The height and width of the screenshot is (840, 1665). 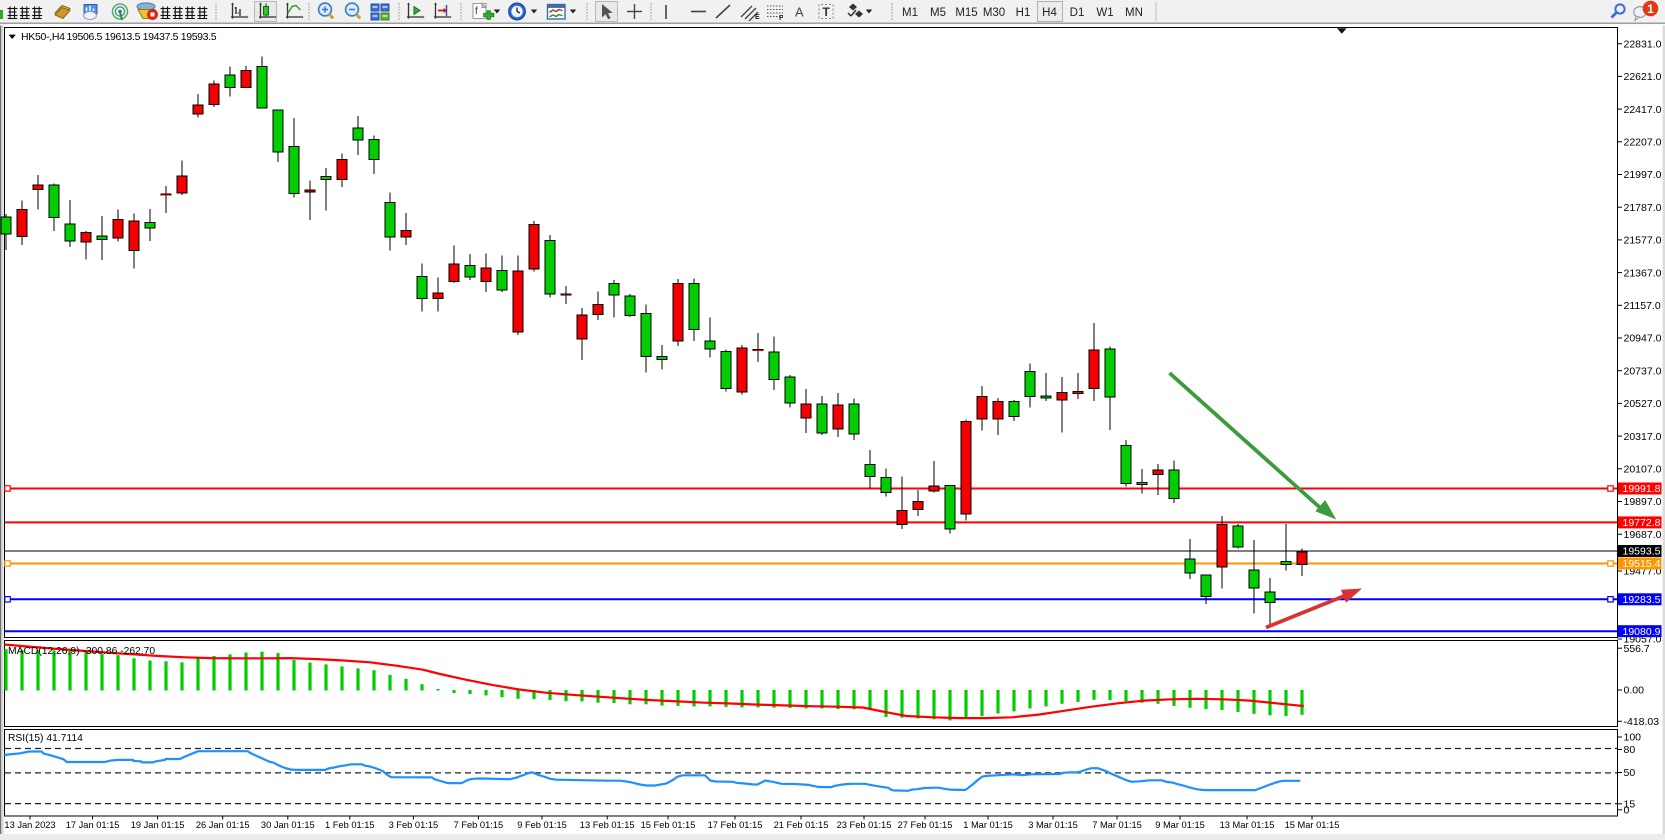 What do you see at coordinates (966, 13) in the screenshot?
I see `svg-text: M15` at bounding box center [966, 13].